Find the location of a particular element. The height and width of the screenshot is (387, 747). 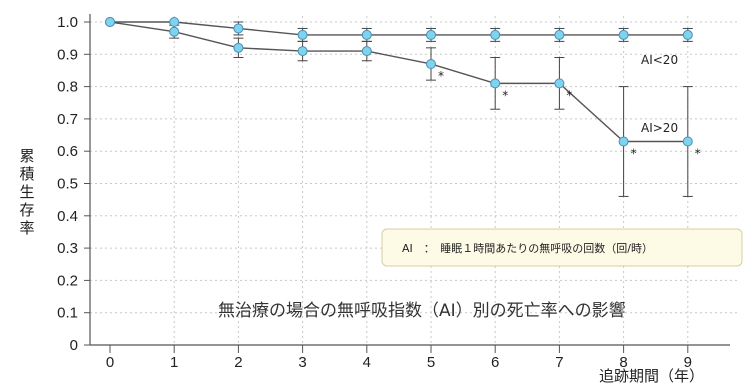

x-tick-label: 6 is located at coordinates (495, 362).